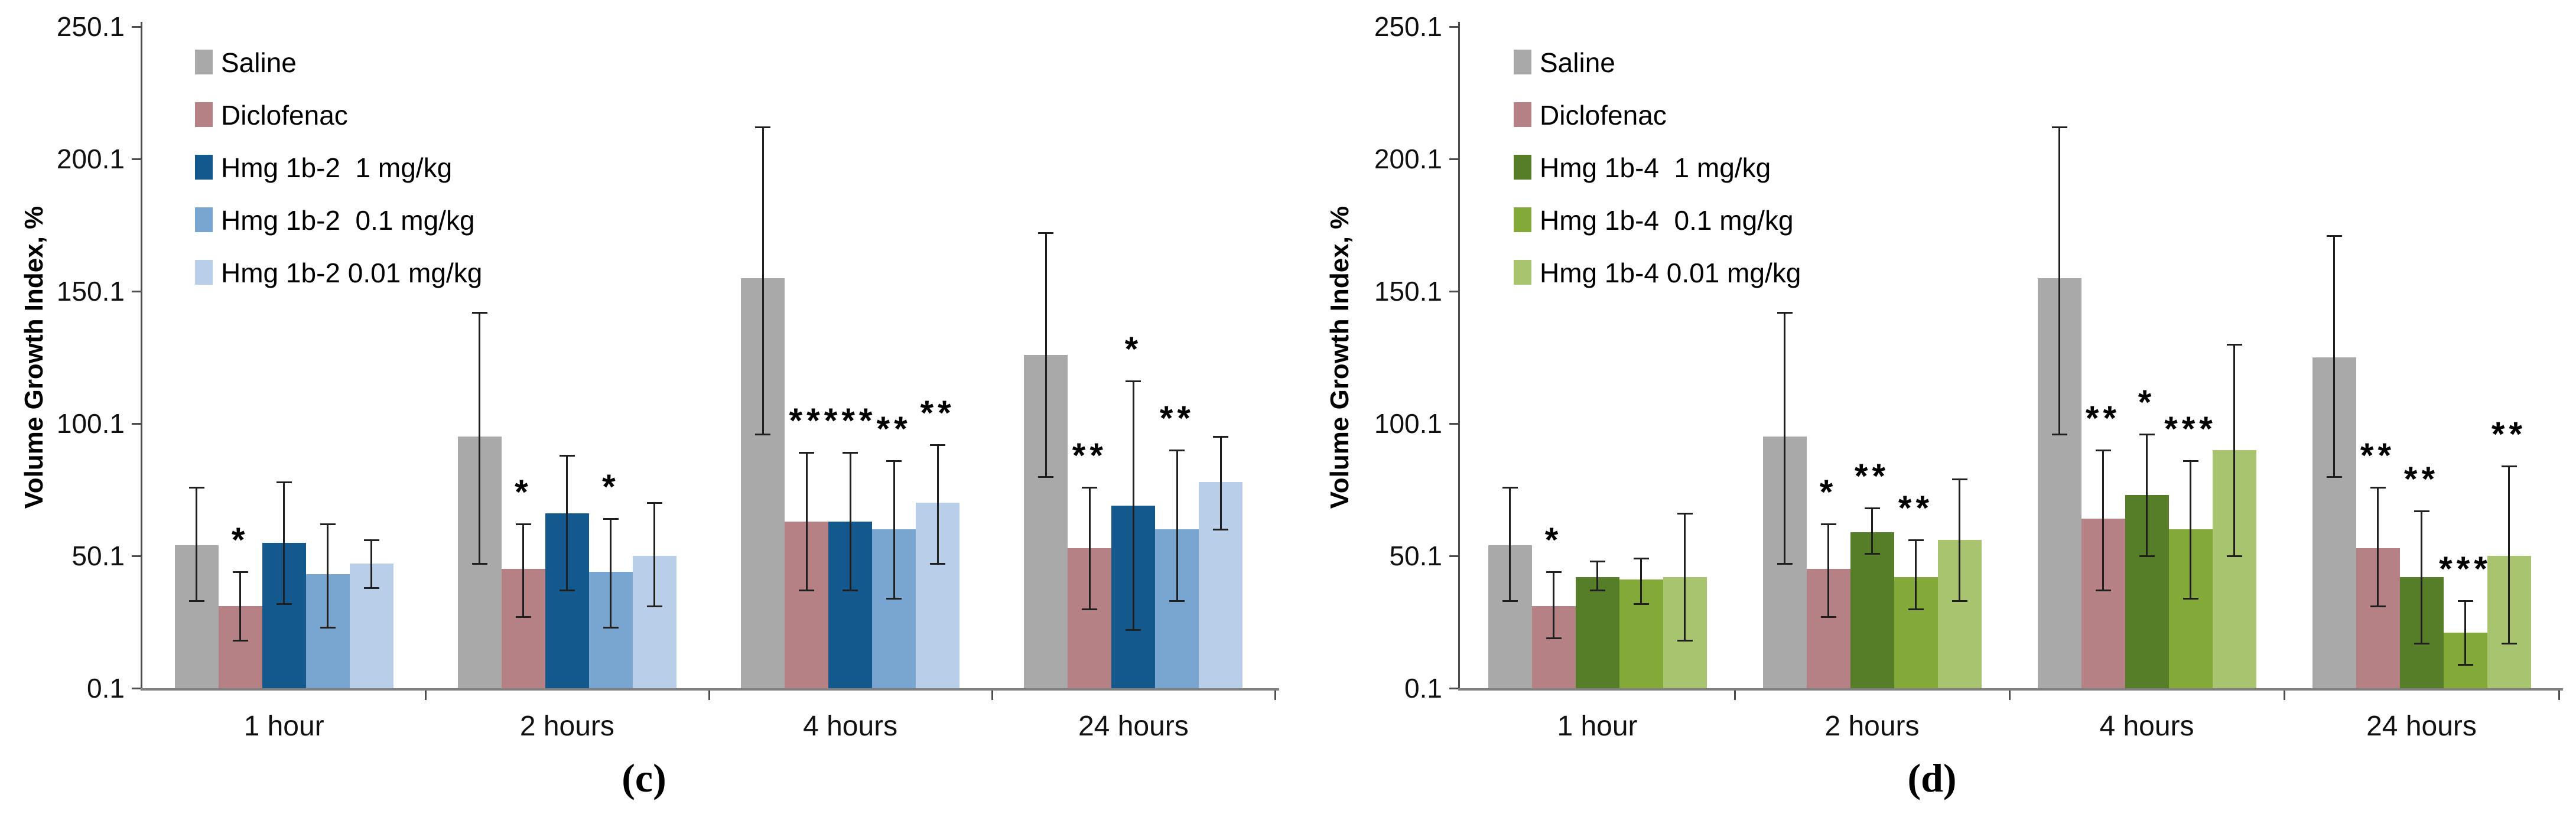 This screenshot has height=827, width=2576. I want to click on x-tick-label: 4 hours, so click(851, 727).